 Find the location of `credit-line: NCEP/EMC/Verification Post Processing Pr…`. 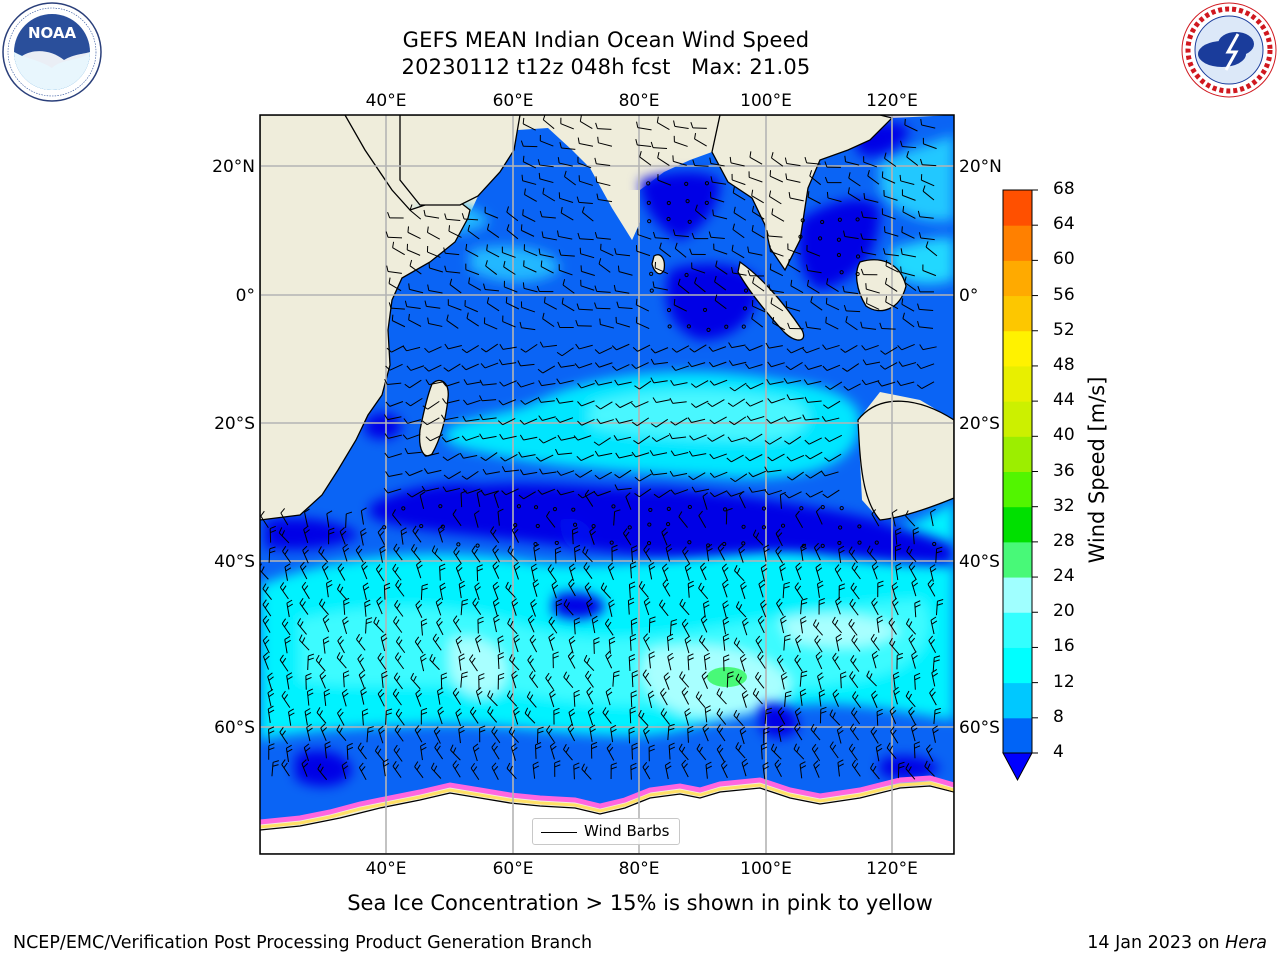

credit-line: NCEP/EMC/Verification Post Processing Pr… is located at coordinates (303, 943).